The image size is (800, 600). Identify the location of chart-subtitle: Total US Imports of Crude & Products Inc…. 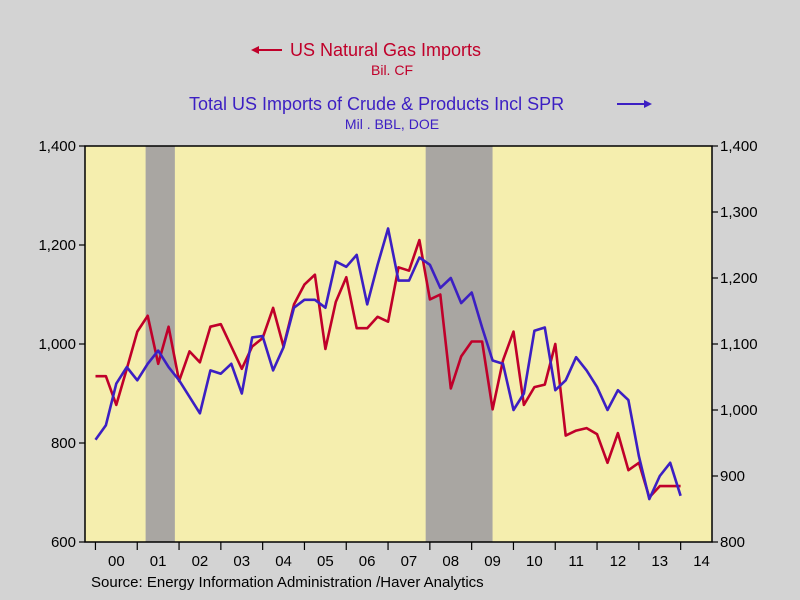
(376, 104).